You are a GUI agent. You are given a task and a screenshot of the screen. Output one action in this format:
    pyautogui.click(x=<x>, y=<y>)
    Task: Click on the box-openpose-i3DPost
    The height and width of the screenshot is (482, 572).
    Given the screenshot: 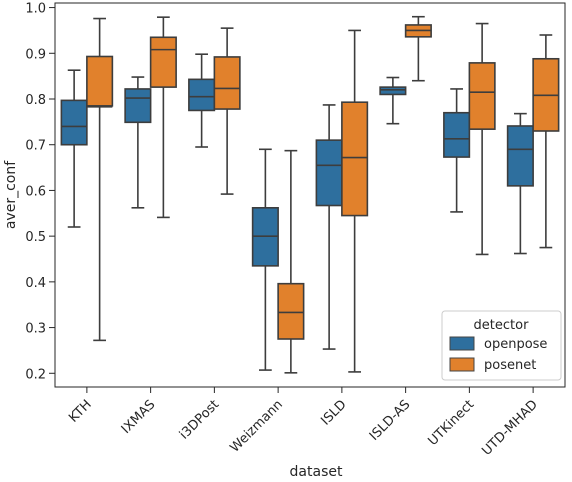 What is the action you would take?
    pyautogui.click(x=202, y=100)
    